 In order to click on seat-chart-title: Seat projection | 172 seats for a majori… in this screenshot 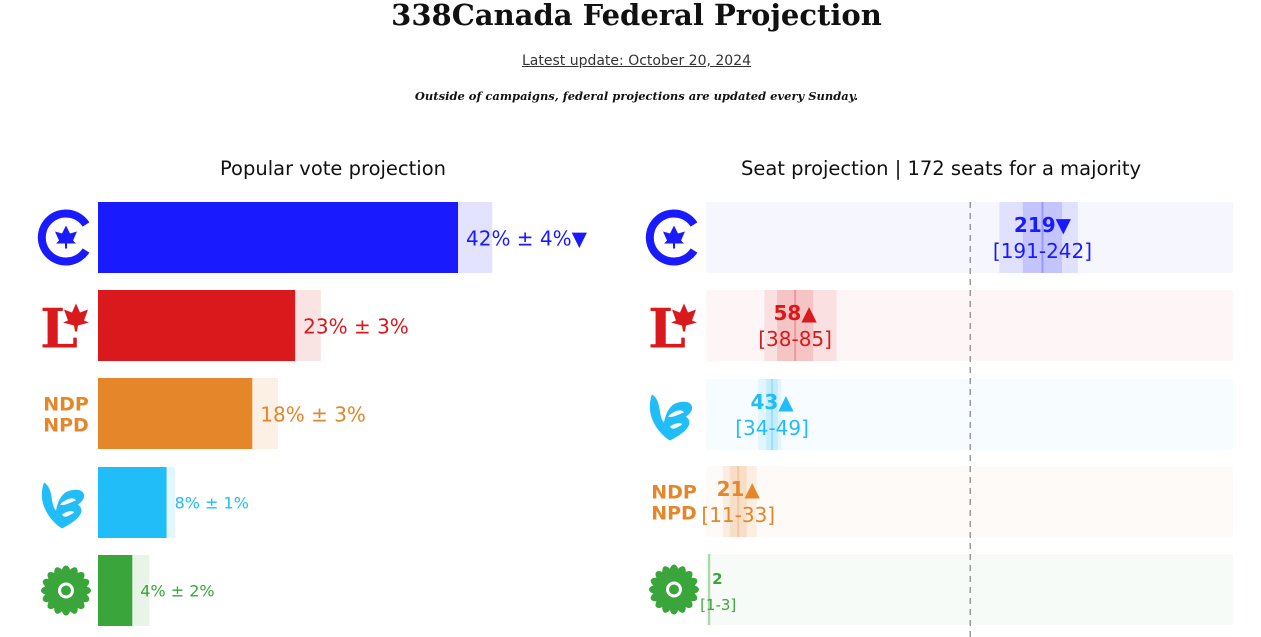, I will do `click(941, 168)`.